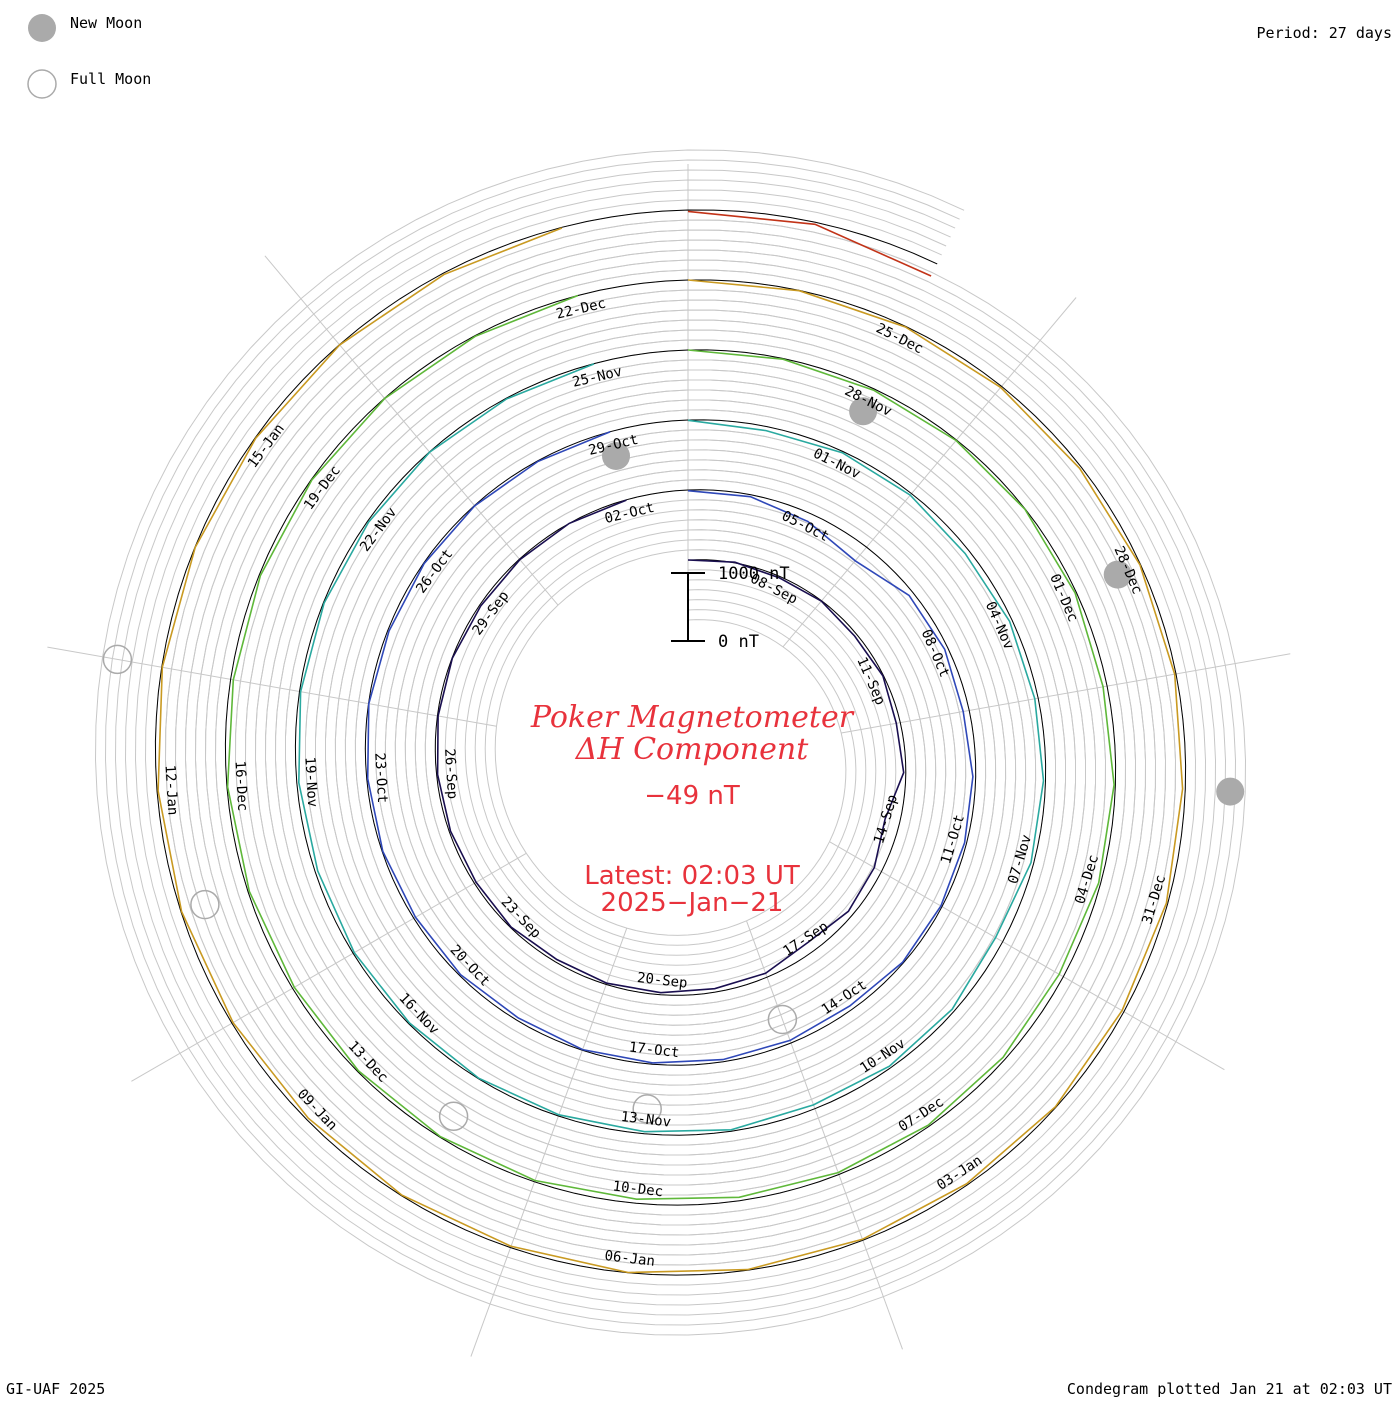 The height and width of the screenshot is (1405, 1400). I want to click on date-label-15: 23-Oct, so click(380, 777).